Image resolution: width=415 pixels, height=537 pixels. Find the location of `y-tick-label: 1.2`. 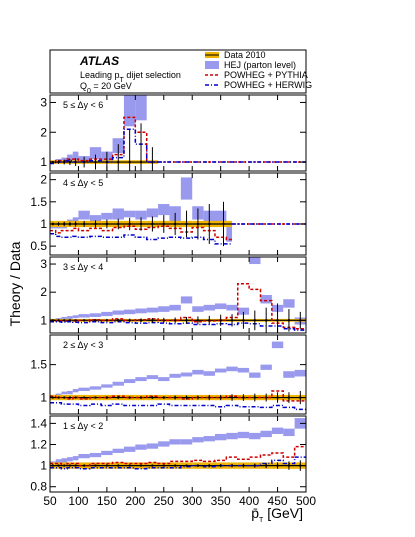

y-tick-label: 1.2 is located at coordinates (38, 445).